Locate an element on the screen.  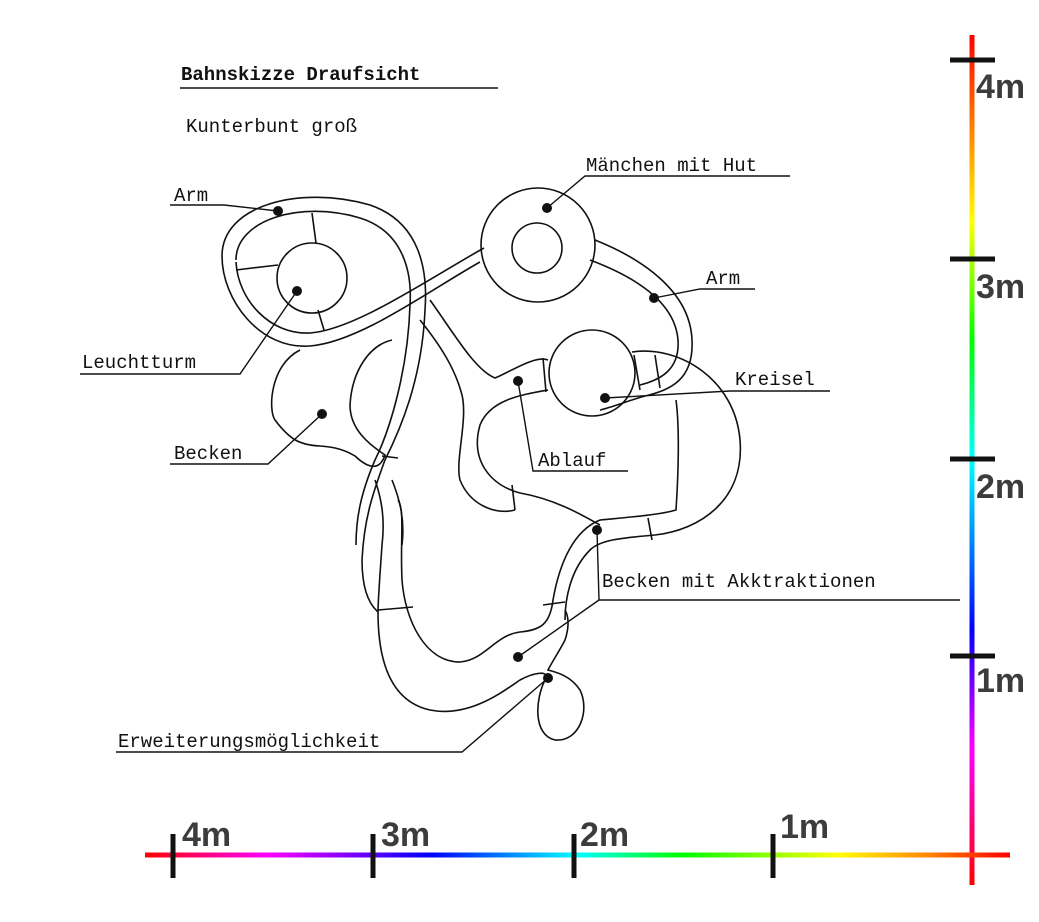
kreisel-outer-loop is located at coordinates (653, 485).